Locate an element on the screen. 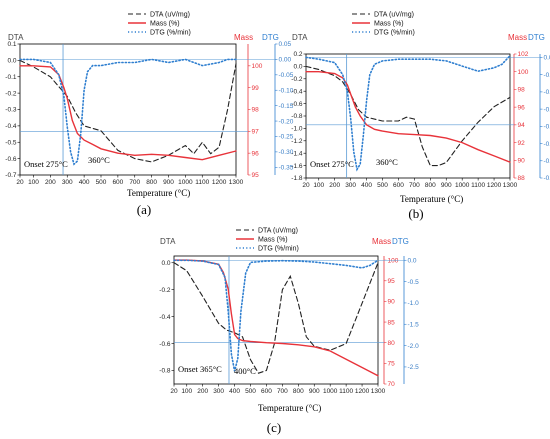 Image resolution: width=550 pixels, height=439 pixels. dtg-tick-label: -0.6 is located at coordinates (547, 161).